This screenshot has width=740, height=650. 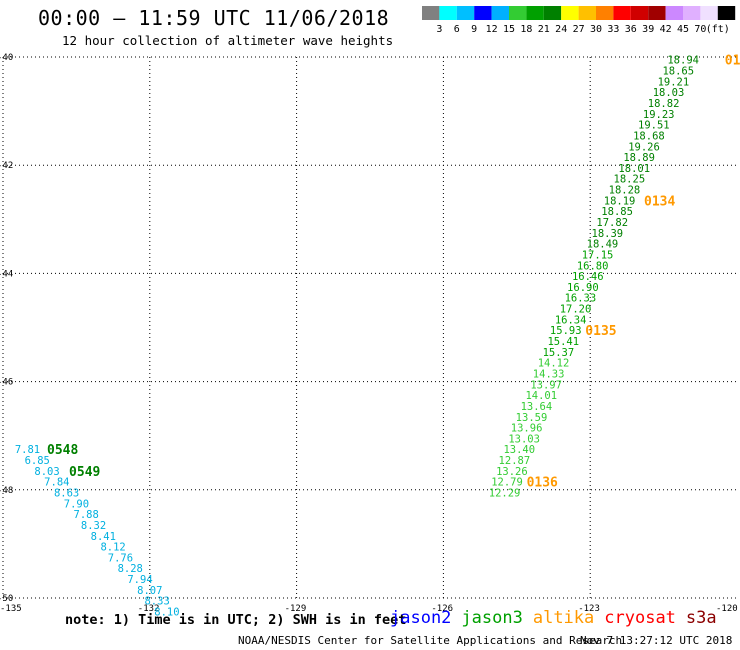 What do you see at coordinates (718, 29) in the screenshot?
I see `legend-label: (ft)` at bounding box center [718, 29].